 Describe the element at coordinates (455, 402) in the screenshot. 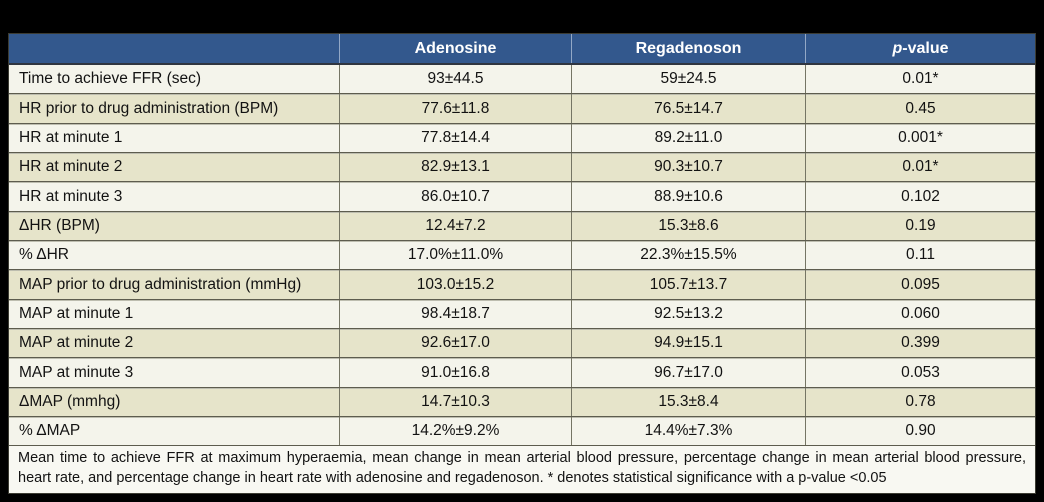

I see `cell-adenosine: 14.7±10.3` at that location.